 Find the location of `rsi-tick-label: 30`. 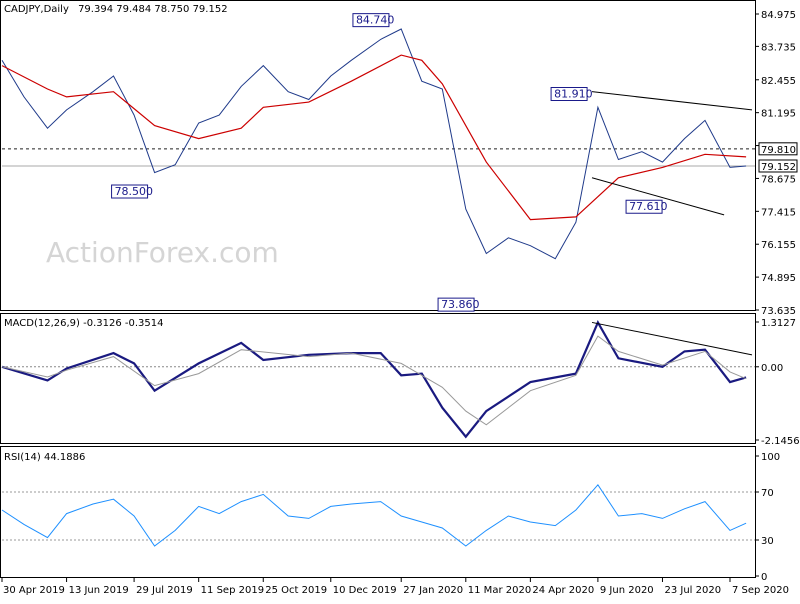

rsi-tick-label: 30 is located at coordinates (767, 541).